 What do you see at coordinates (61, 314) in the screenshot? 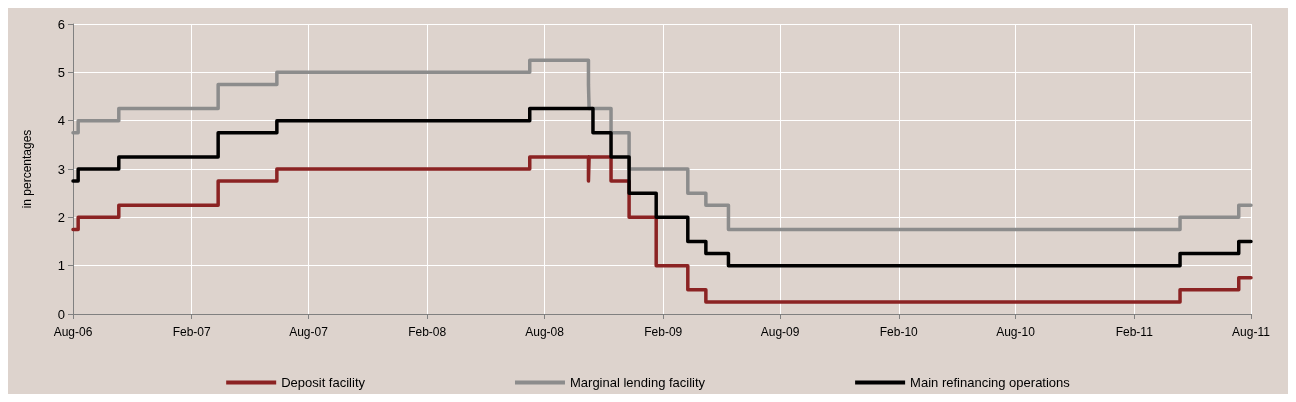
I see `y-tick-label: 0` at bounding box center [61, 314].